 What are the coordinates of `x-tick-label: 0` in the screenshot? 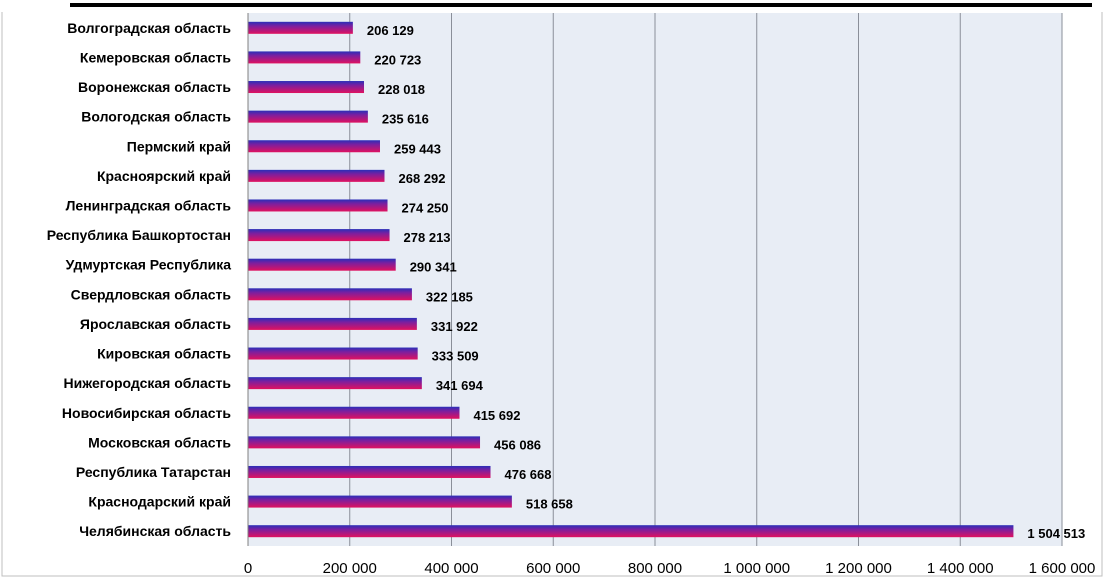 It's located at (248, 568).